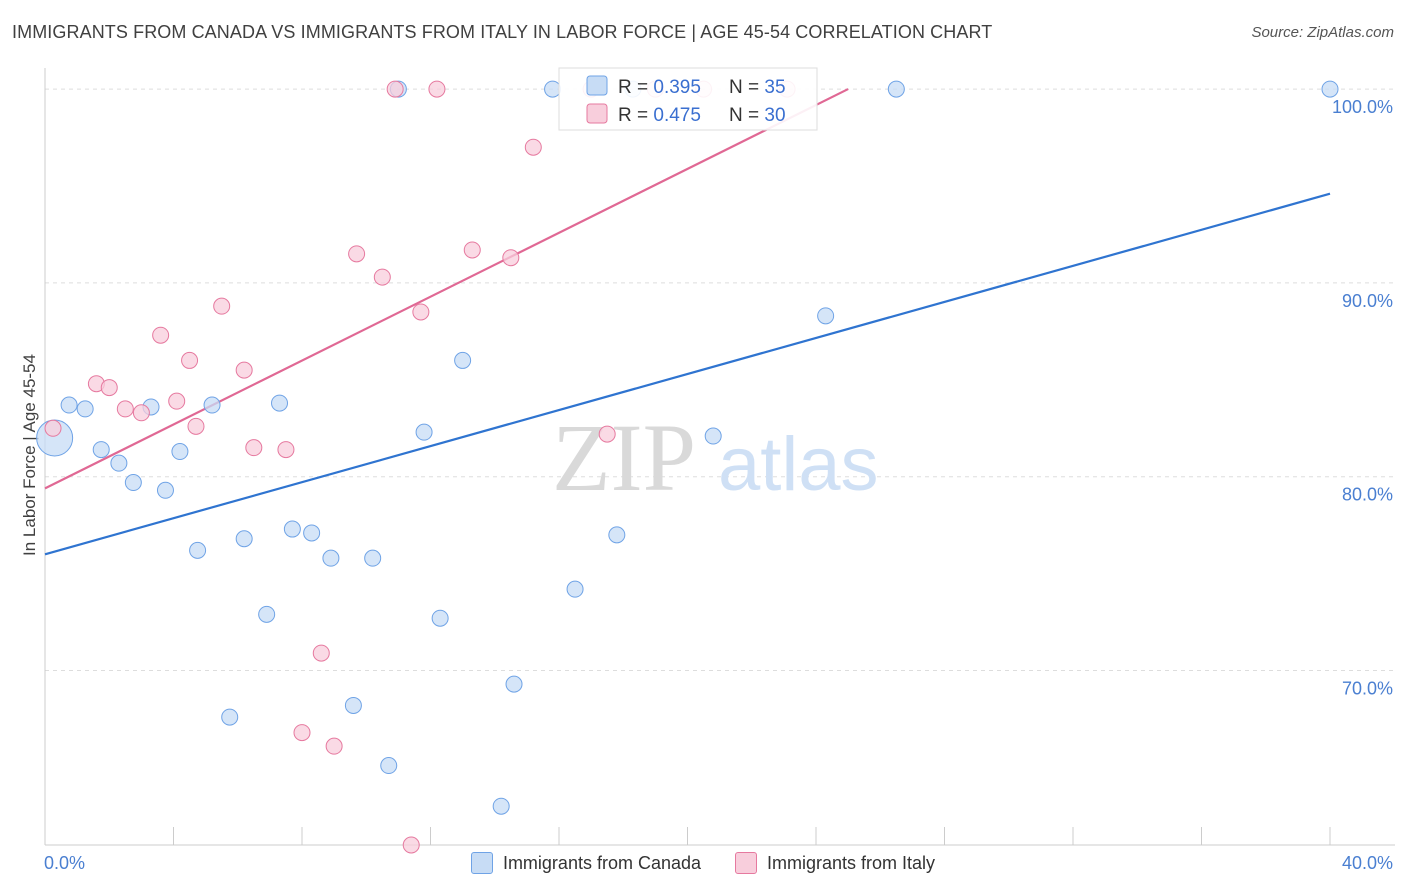 The image size is (1406, 892). Describe the element at coordinates (597, 113) in the screenshot. I see `stats-swatch-italy` at that location.